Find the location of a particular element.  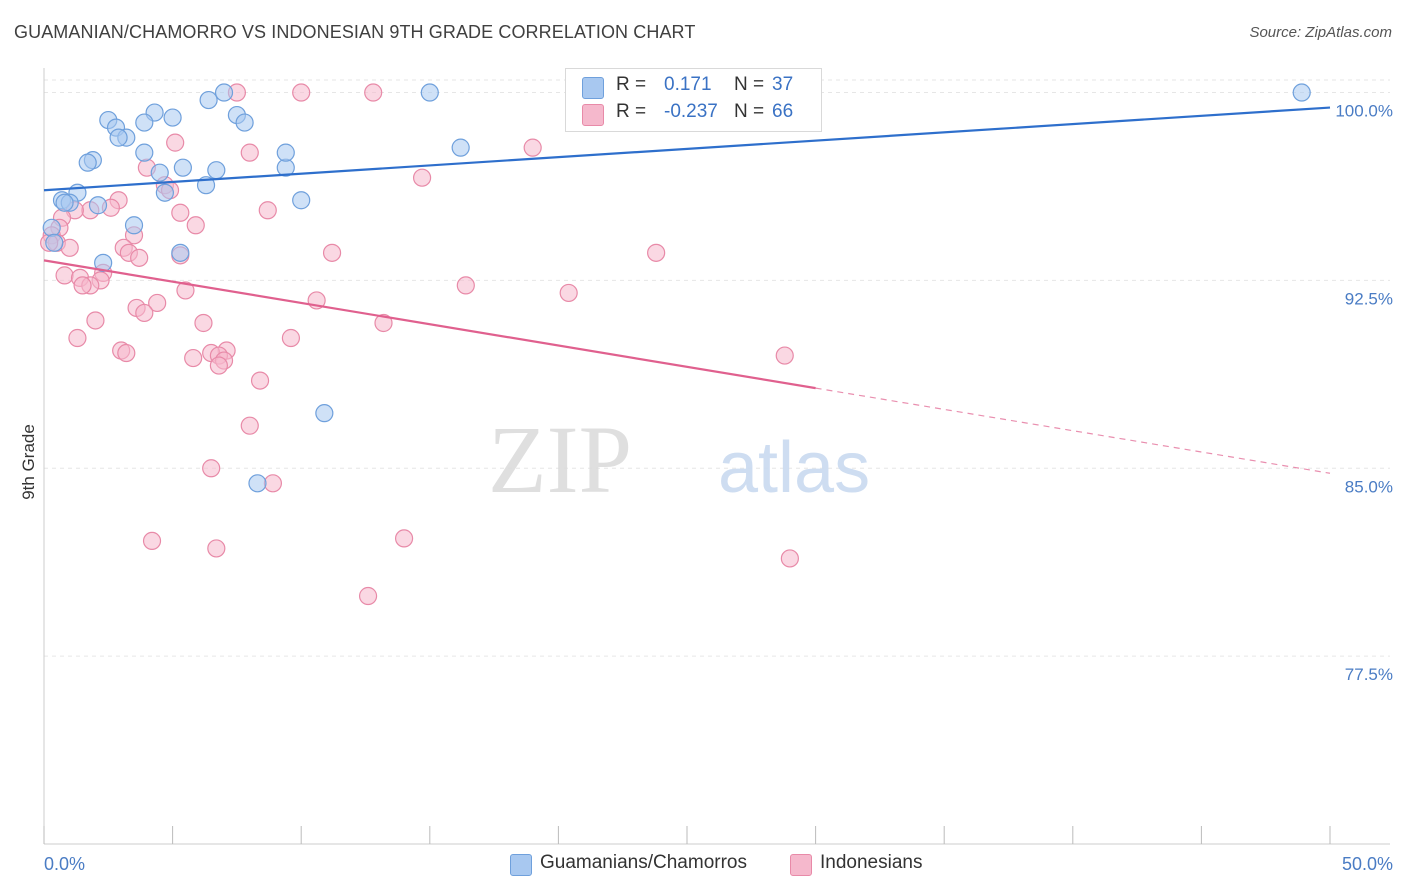

trend-line-indonesian is located at coordinates (429, 324).